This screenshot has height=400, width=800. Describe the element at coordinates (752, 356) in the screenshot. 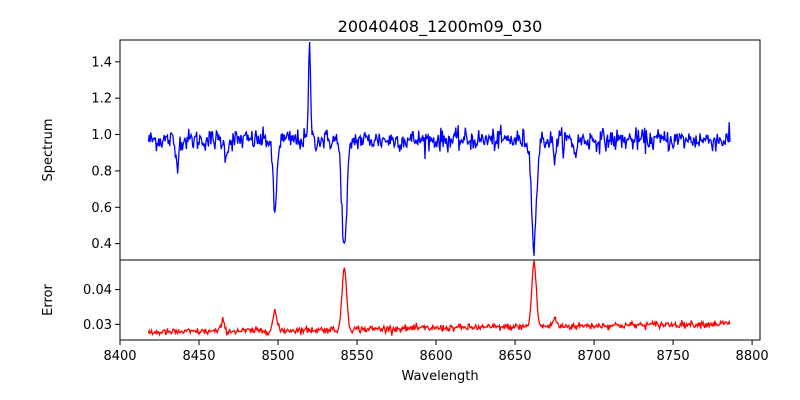

I see `x-tick-label: 8800` at that location.